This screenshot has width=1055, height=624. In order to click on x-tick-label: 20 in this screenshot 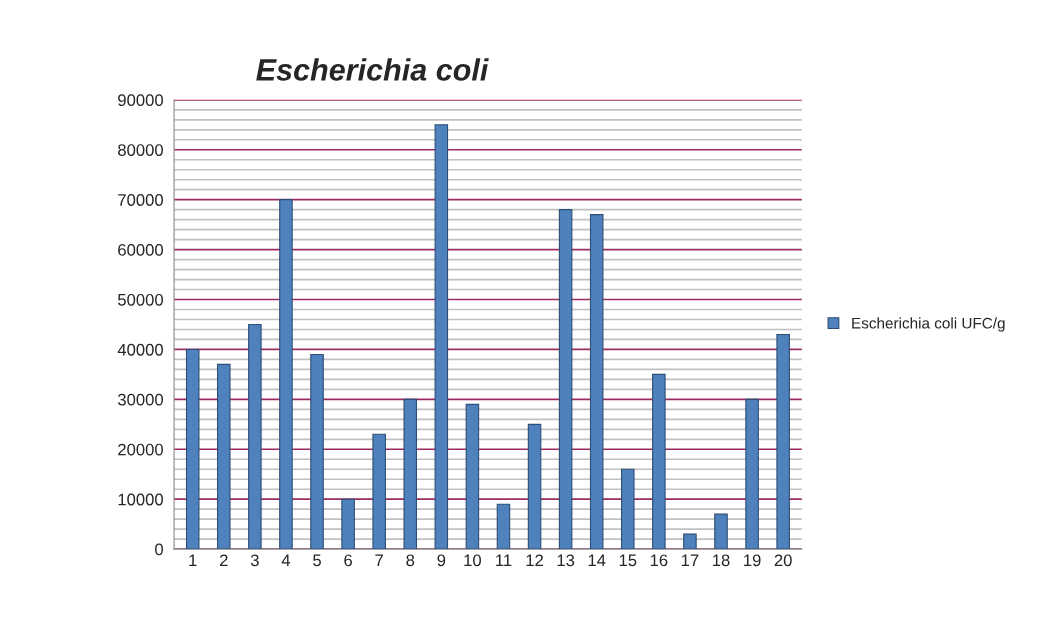, I will do `click(783, 560)`.